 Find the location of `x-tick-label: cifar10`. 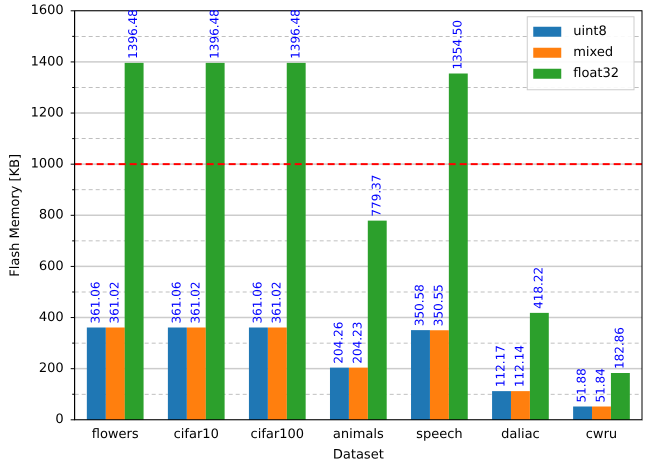

x-tick-label: cifar10 is located at coordinates (196, 434).